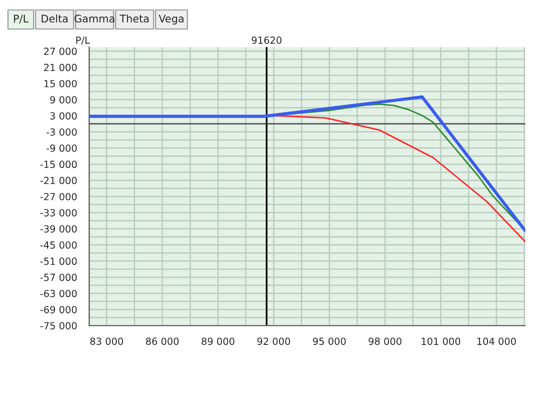 The image size is (554, 403). What do you see at coordinates (60, 52) in the screenshot?
I see `y-tick-label: 27 000` at bounding box center [60, 52].